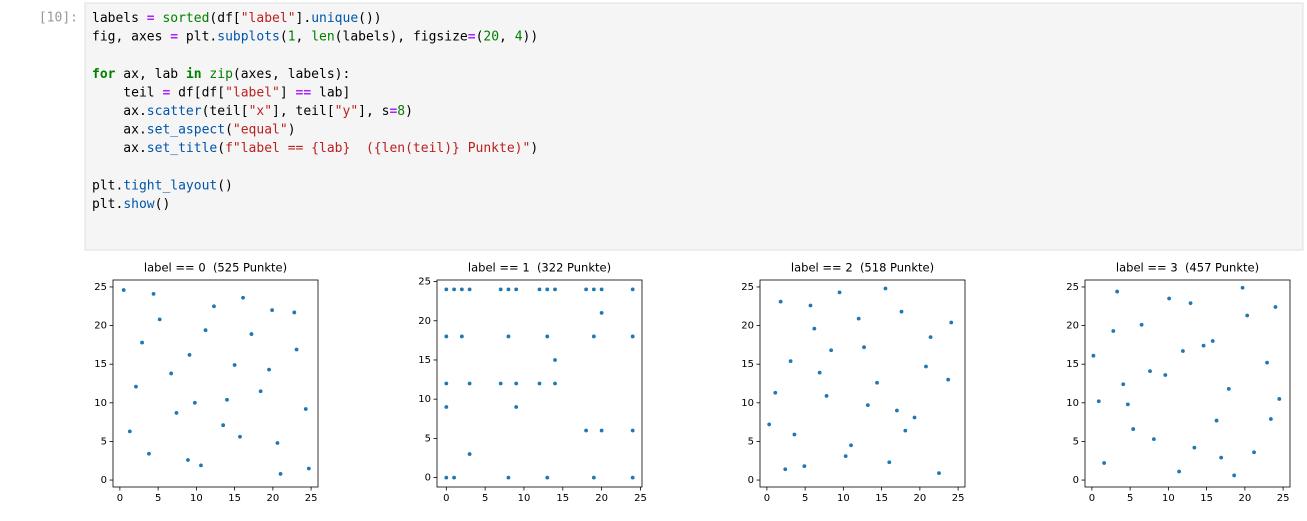  I want to click on code-line: labels = sorted(df["label"].unique()), so click(237, 18).